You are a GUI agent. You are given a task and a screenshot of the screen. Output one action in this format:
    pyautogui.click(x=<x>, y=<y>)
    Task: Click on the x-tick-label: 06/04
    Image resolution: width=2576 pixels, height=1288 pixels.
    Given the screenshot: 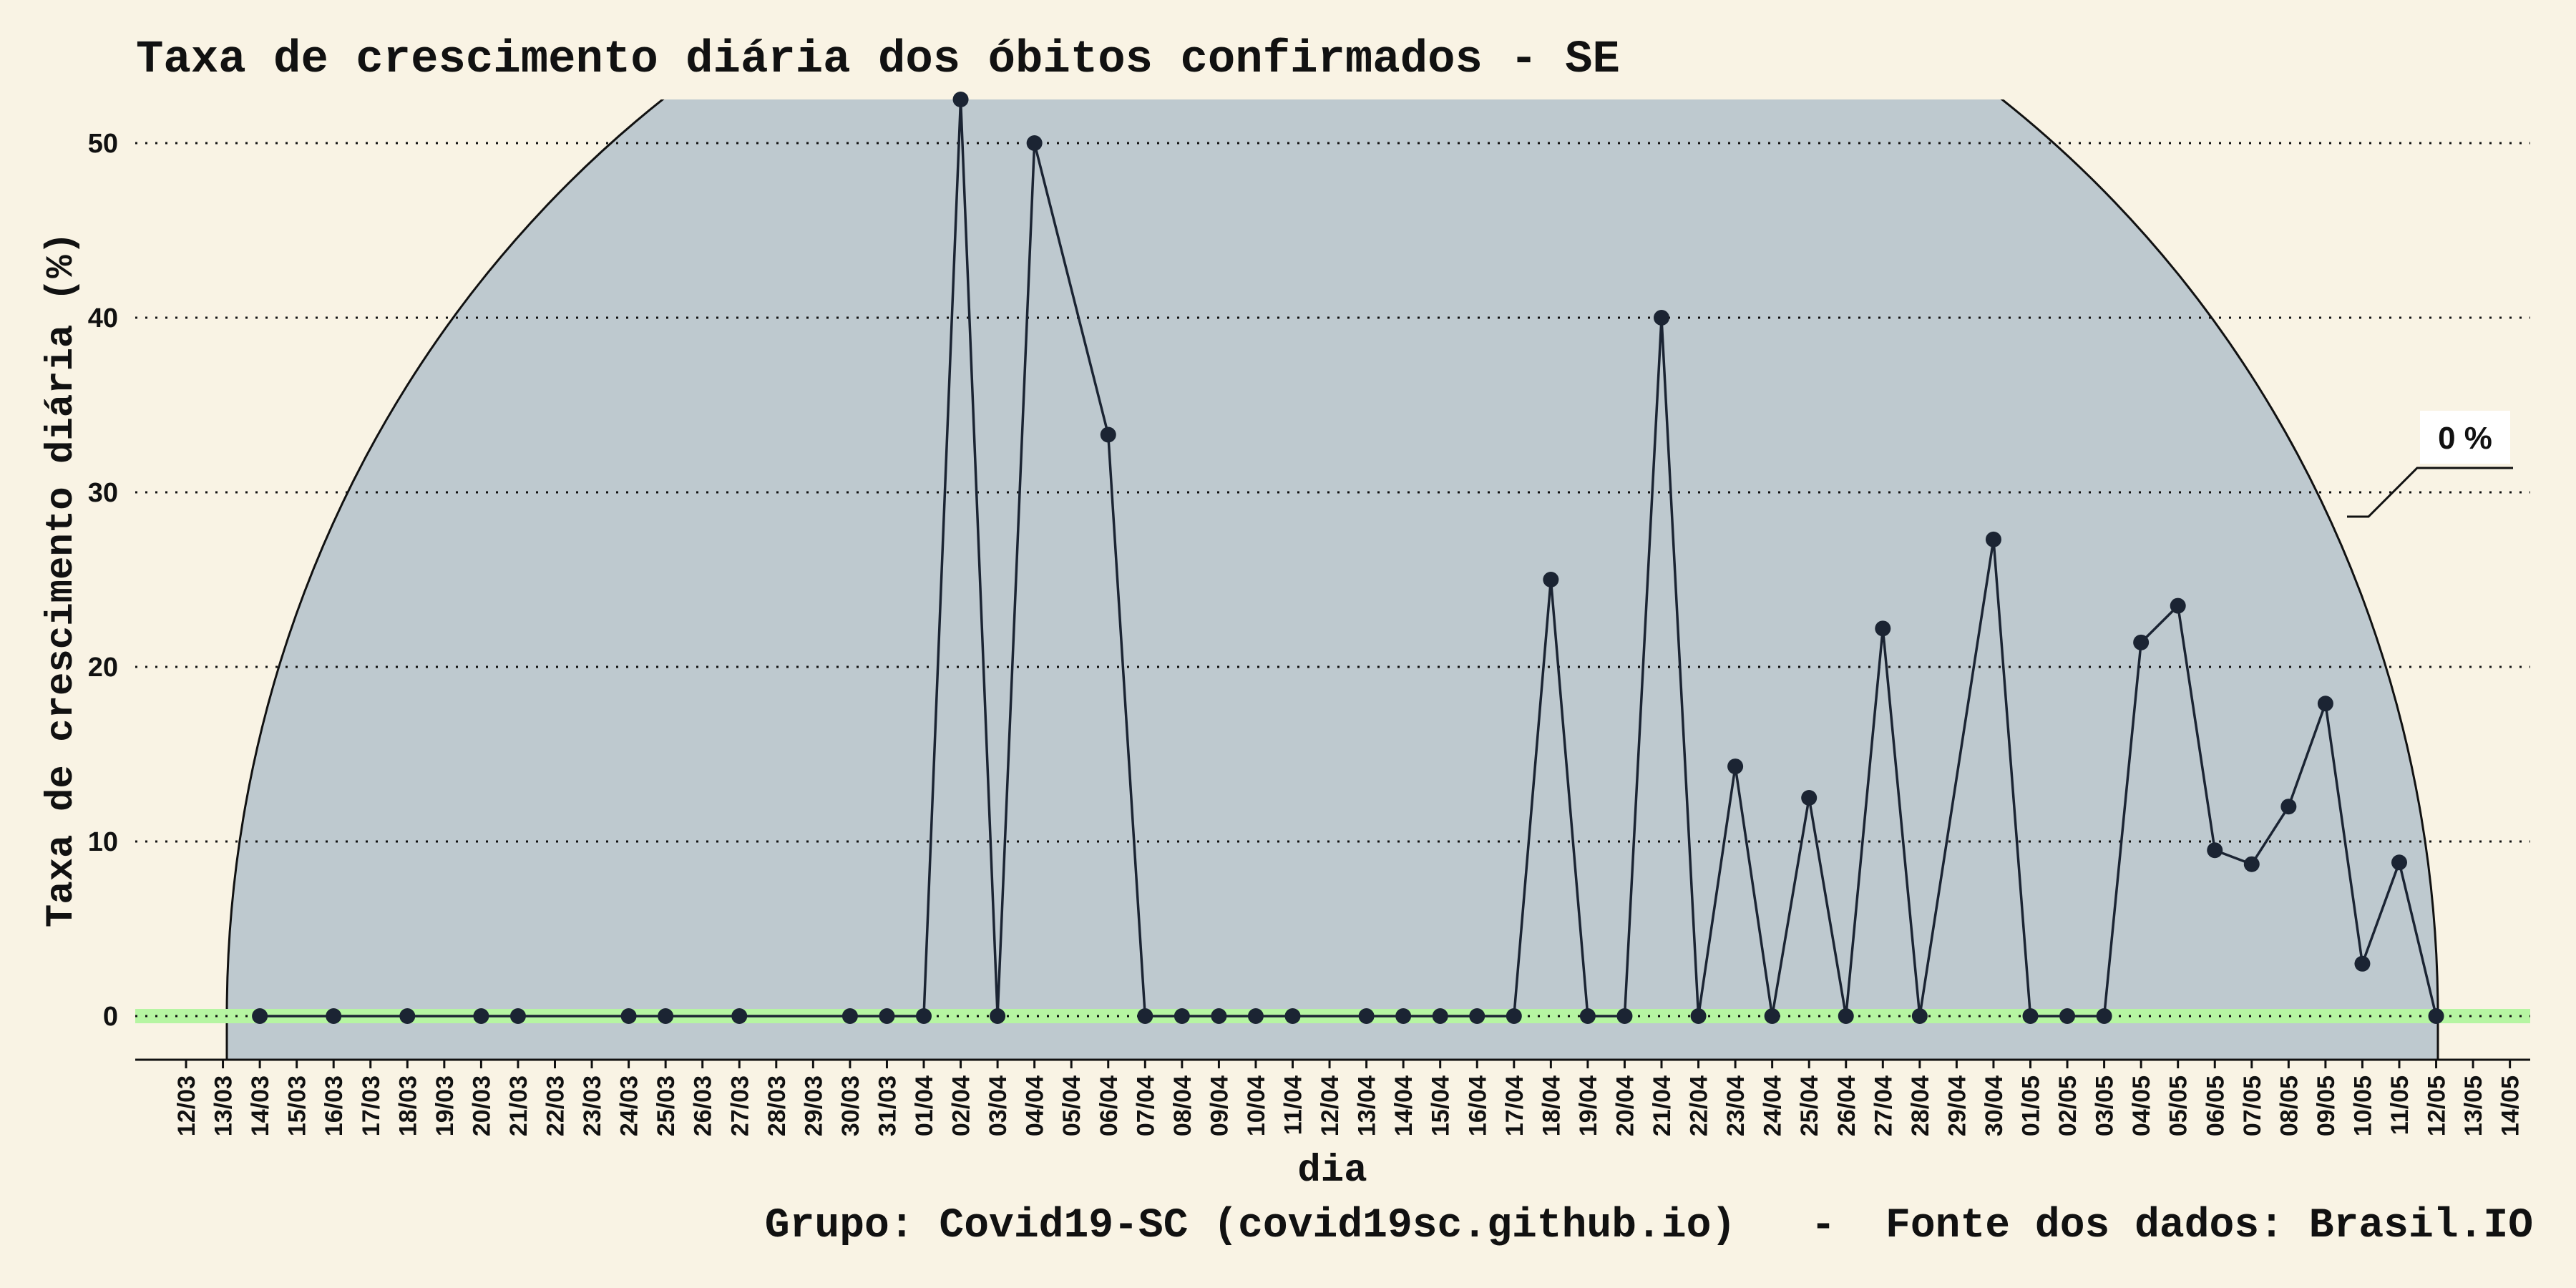 What is the action you would take?
    pyautogui.click(x=1109, y=1105)
    